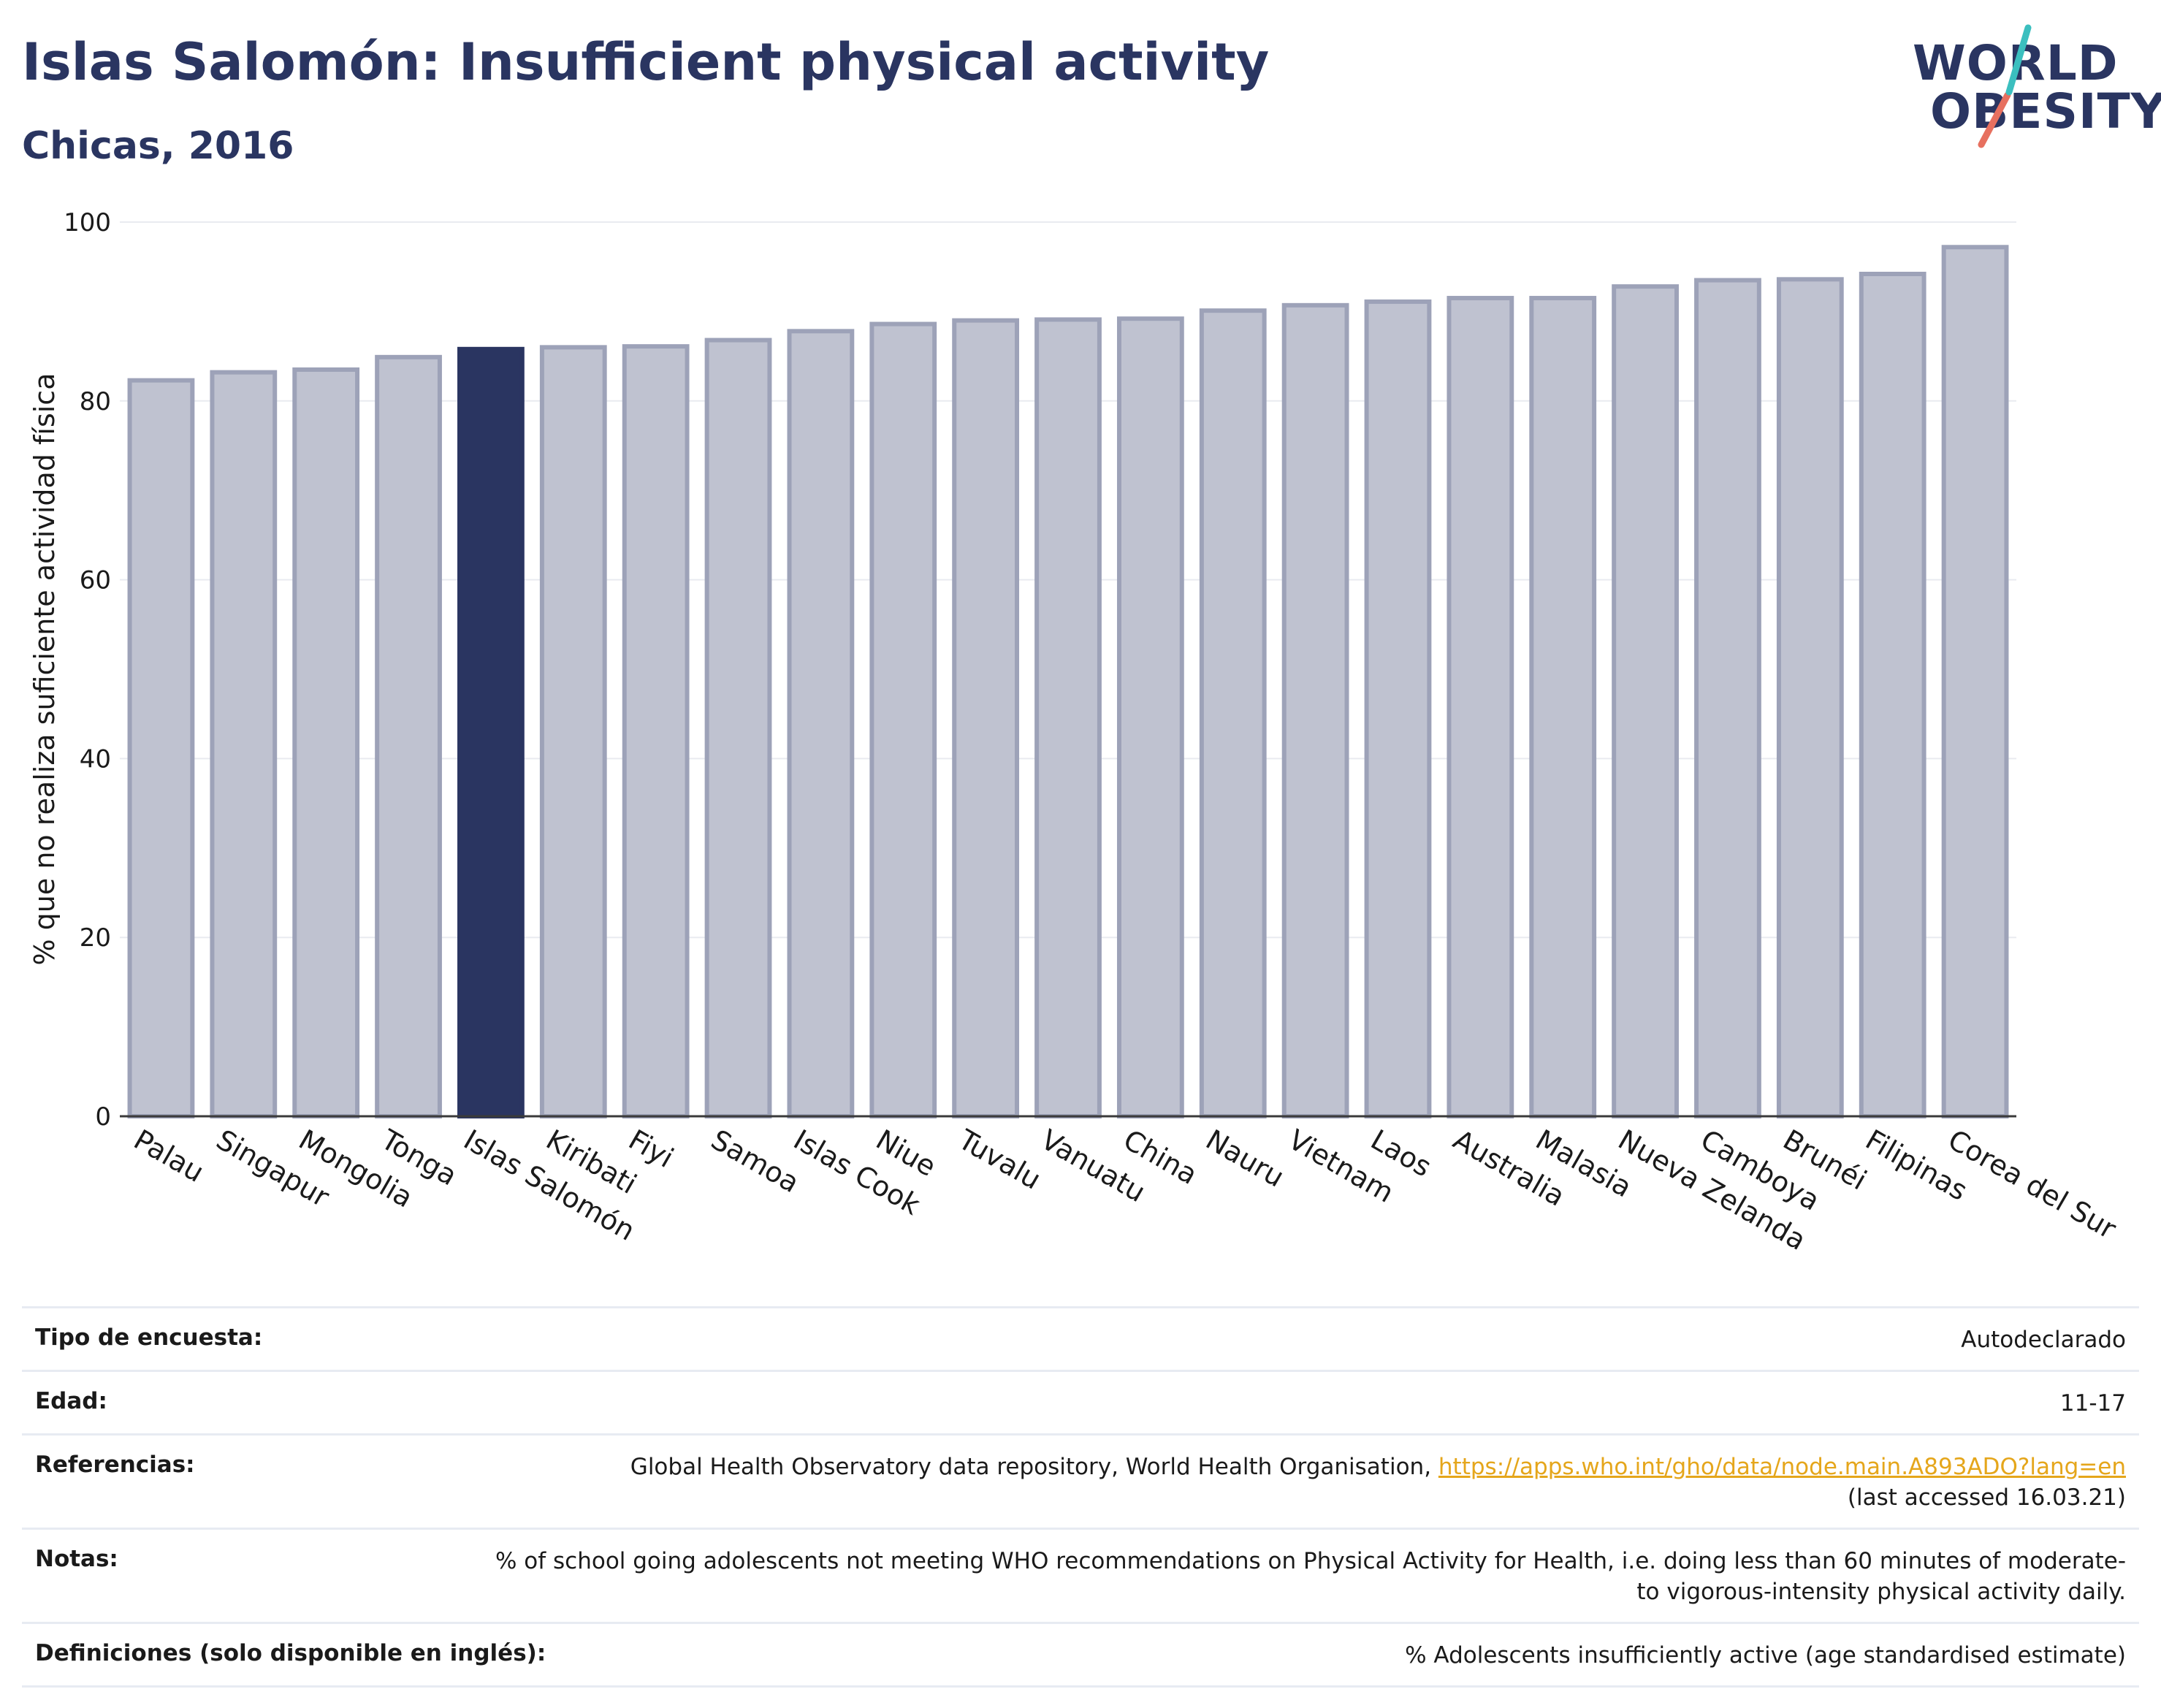 The image size is (2161, 1708). I want to click on bar-fiyi, so click(656, 731).